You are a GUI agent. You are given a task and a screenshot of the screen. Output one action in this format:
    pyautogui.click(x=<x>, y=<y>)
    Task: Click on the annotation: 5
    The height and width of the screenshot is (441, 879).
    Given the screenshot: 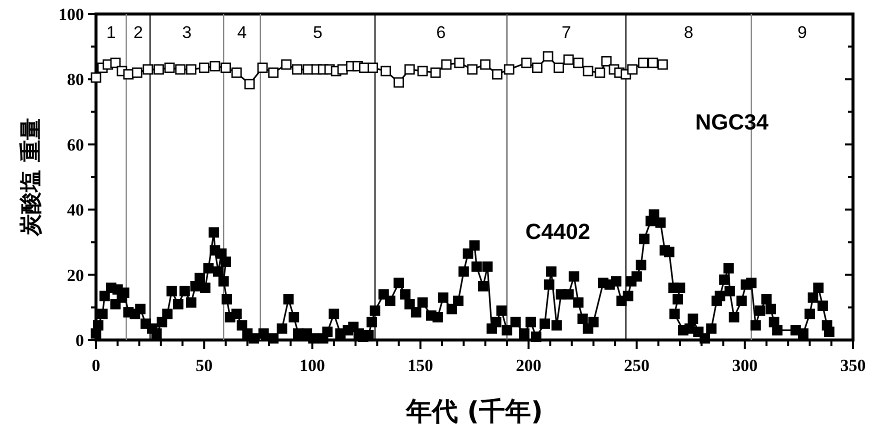 What is the action you would take?
    pyautogui.click(x=317, y=32)
    